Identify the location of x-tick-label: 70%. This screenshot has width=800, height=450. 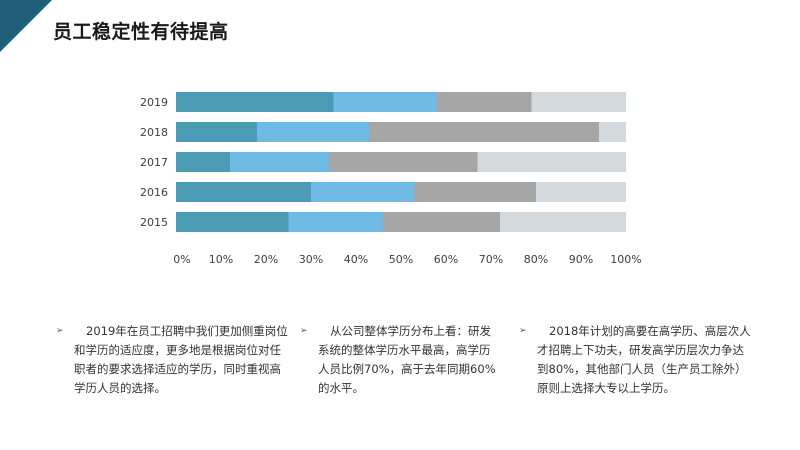
(491, 259).